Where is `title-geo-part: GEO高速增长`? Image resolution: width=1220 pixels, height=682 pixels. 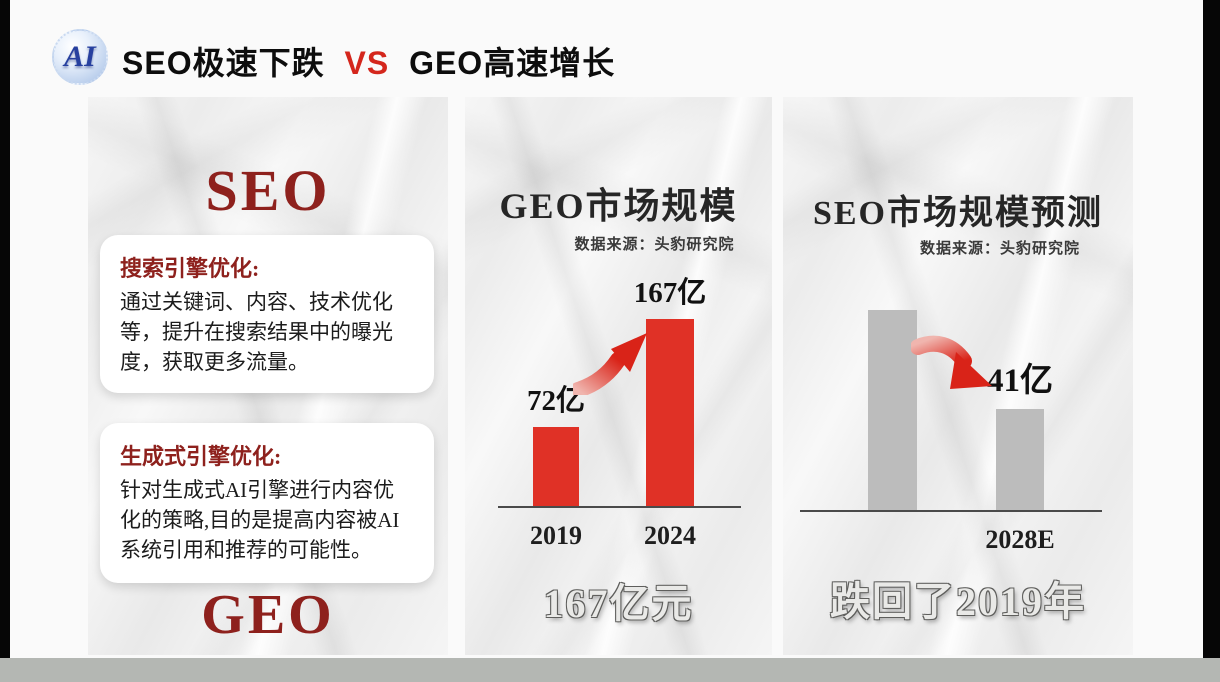
title-geo-part: GEO高速增长 is located at coordinates (512, 63).